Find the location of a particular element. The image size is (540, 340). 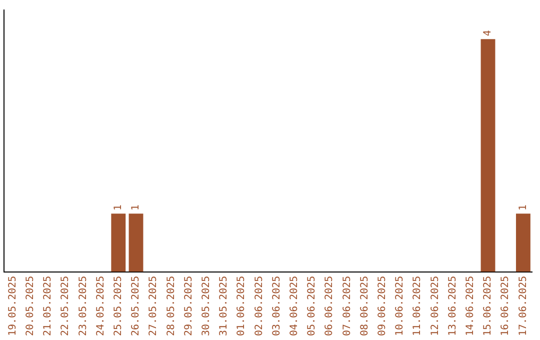

x-tick-label: 21.05.2025 is located at coordinates (48, 306).